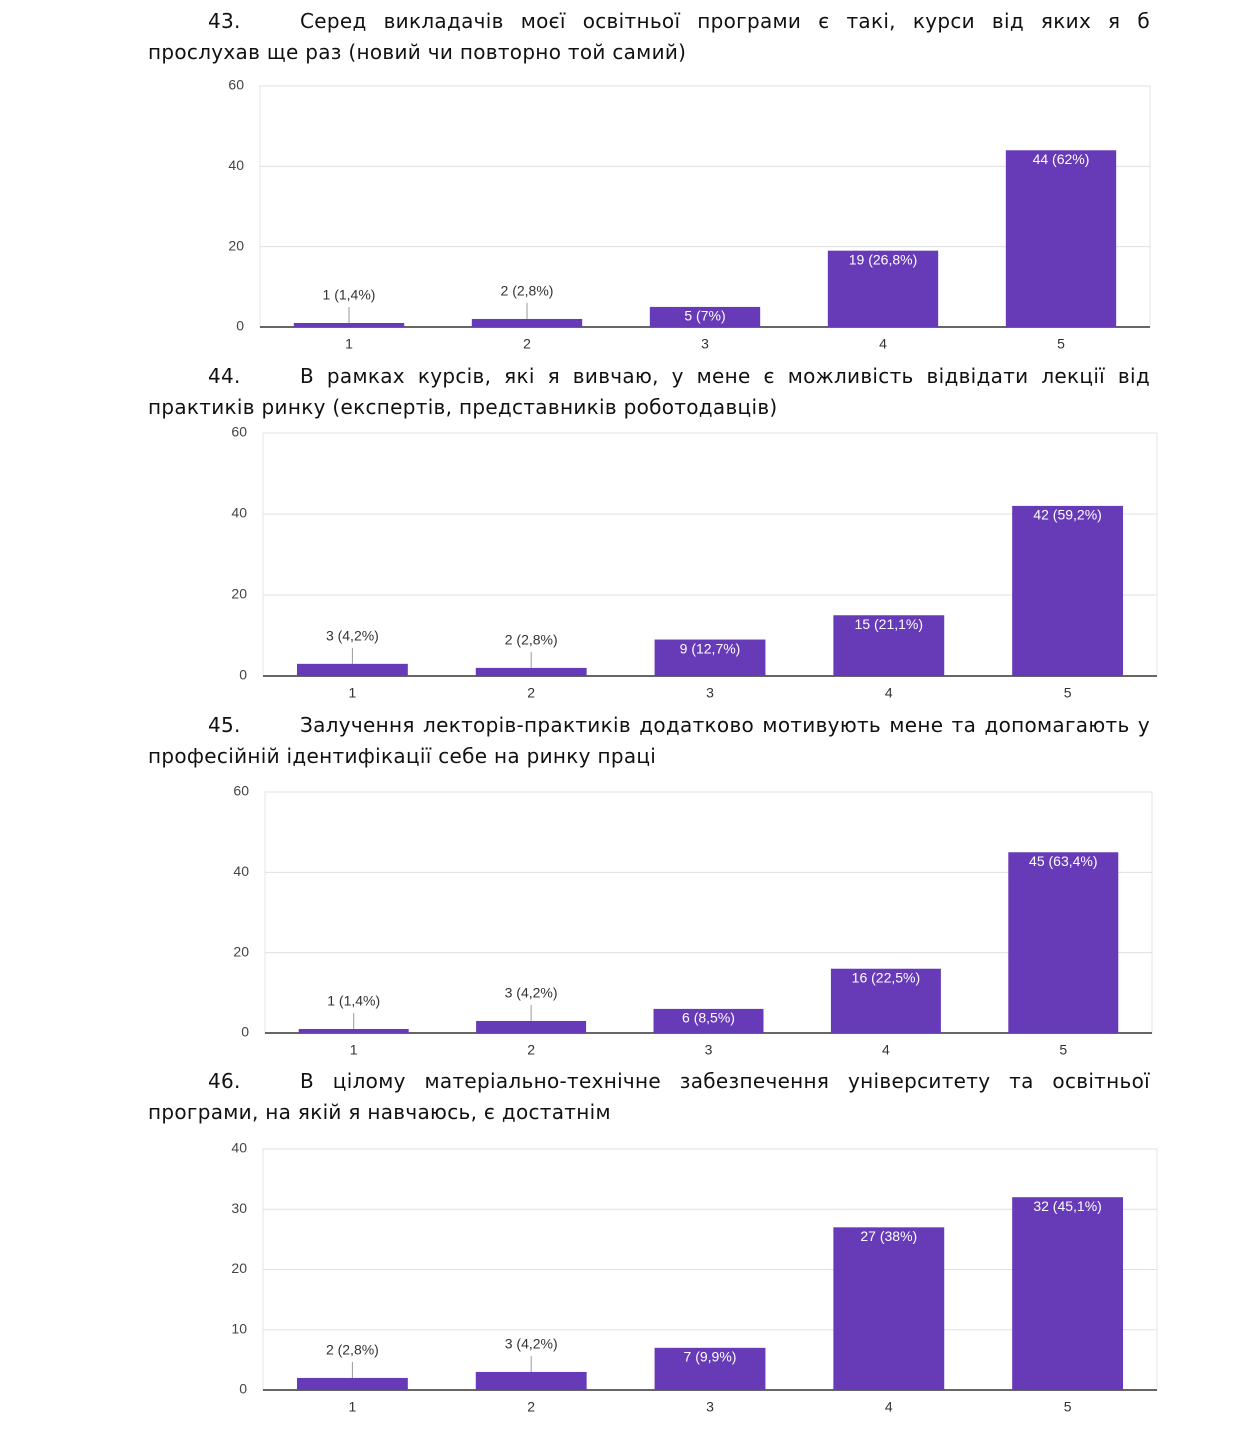 Image resolution: width=1241 pixels, height=1429 pixels. I want to click on value-label: 32 (45,1%), so click(1067, 1206).